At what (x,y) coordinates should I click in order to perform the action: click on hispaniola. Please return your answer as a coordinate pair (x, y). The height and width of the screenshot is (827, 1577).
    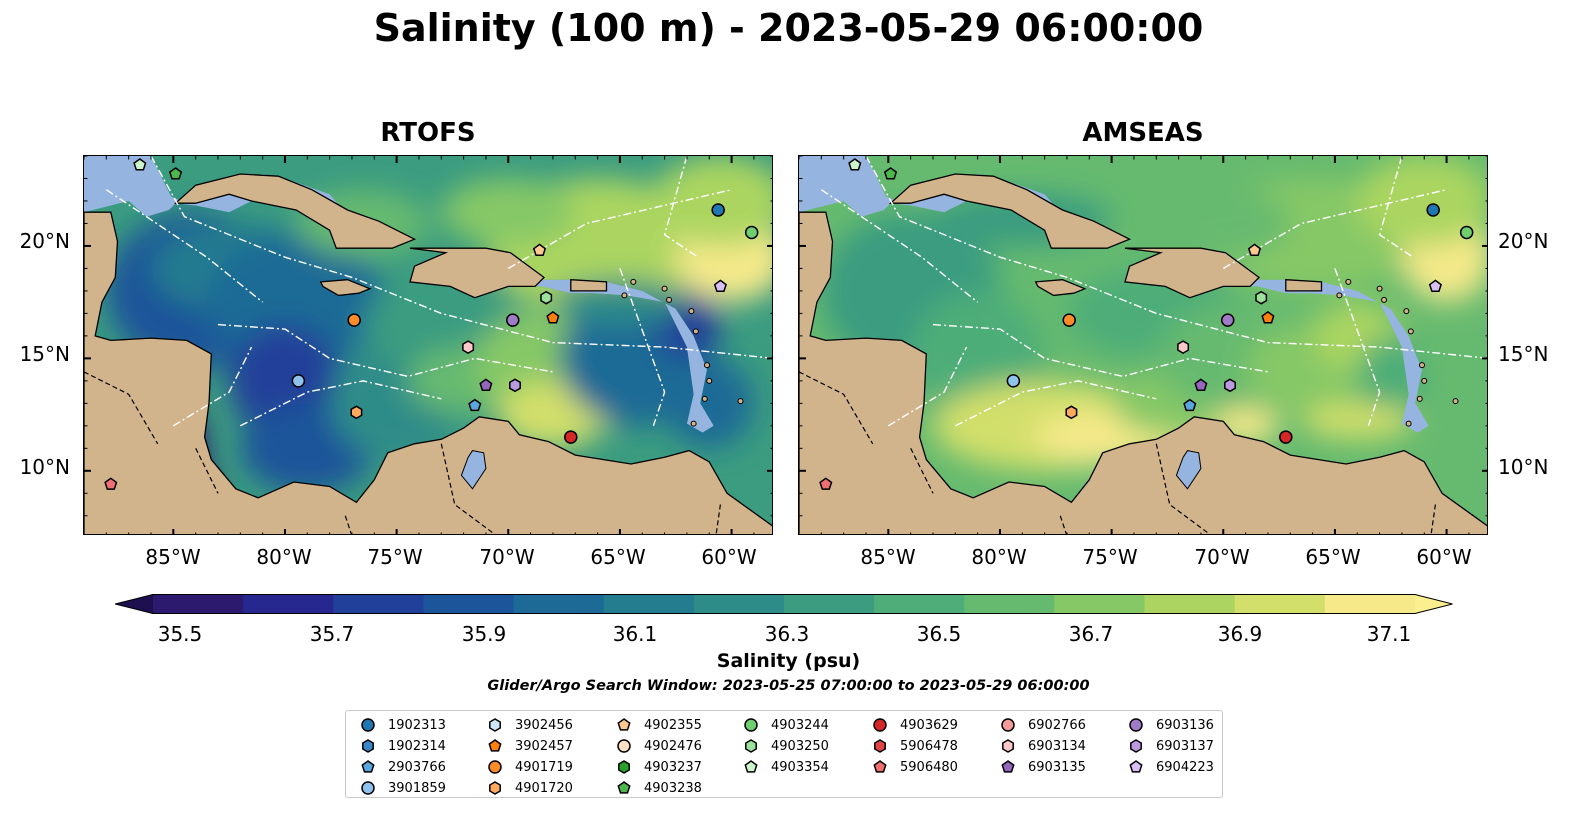
    Looking at the image, I should click on (1192, 273).